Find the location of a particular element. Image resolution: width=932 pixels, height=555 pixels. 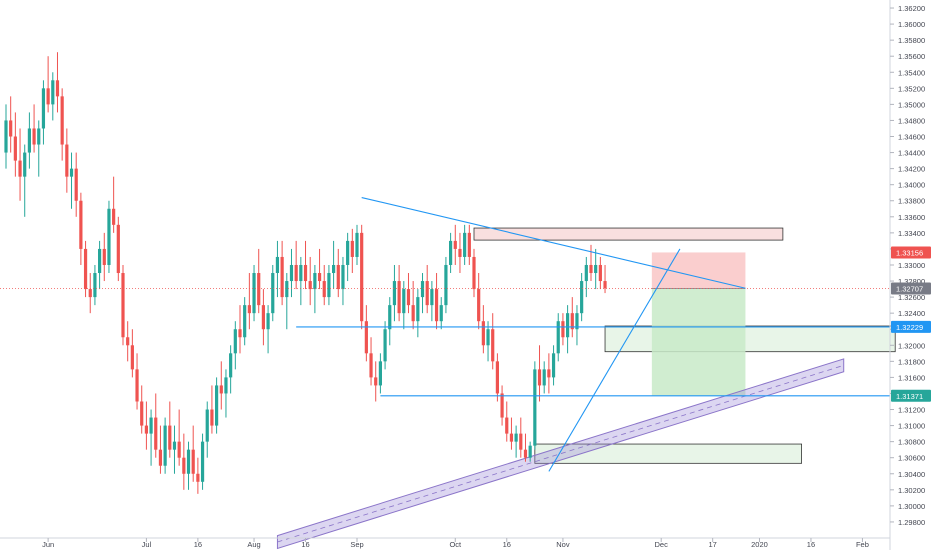

take-profit-zone is located at coordinates (698, 342).